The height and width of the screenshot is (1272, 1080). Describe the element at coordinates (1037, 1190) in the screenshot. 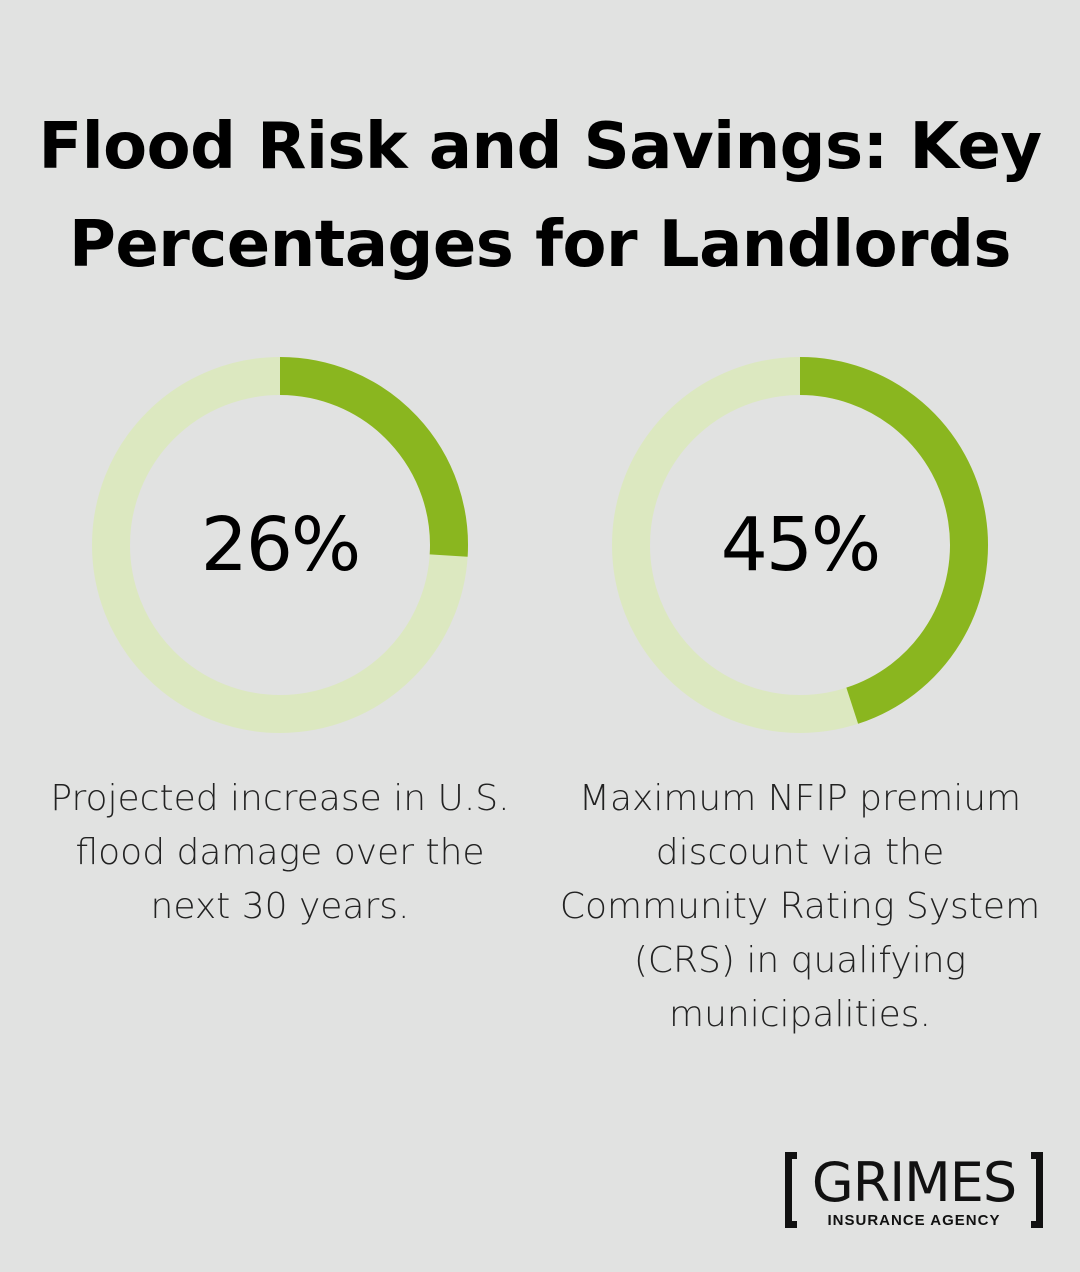

I see `logo-bracket-right` at that location.